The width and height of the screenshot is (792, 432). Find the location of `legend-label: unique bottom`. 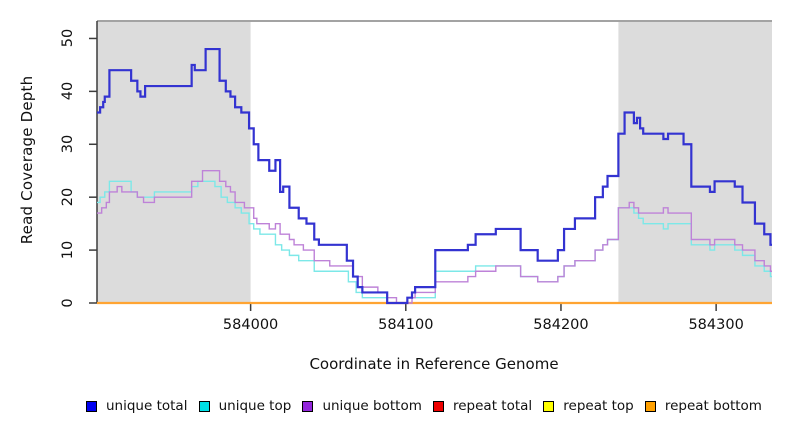

legend-label: unique bottom is located at coordinates (372, 406).